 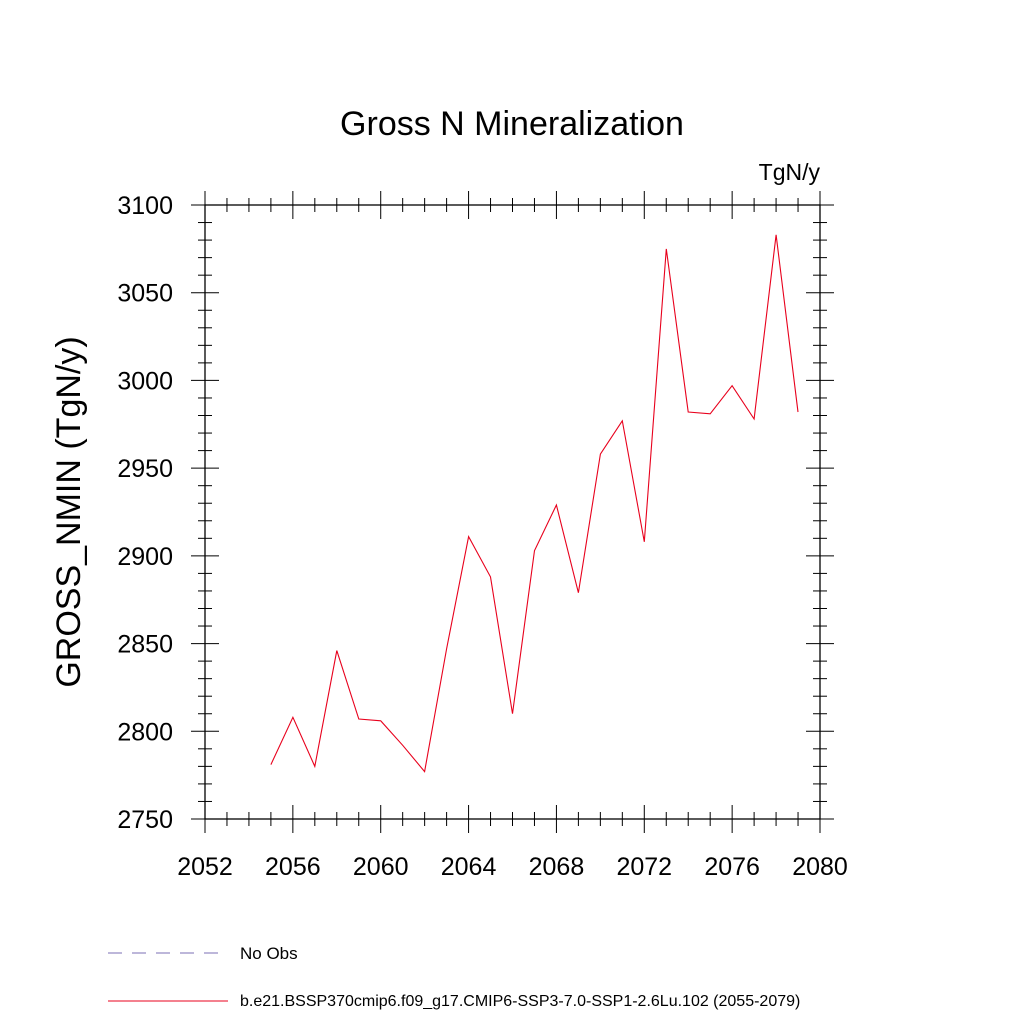 I want to click on x-tick-label: 2068, so click(x=557, y=867).